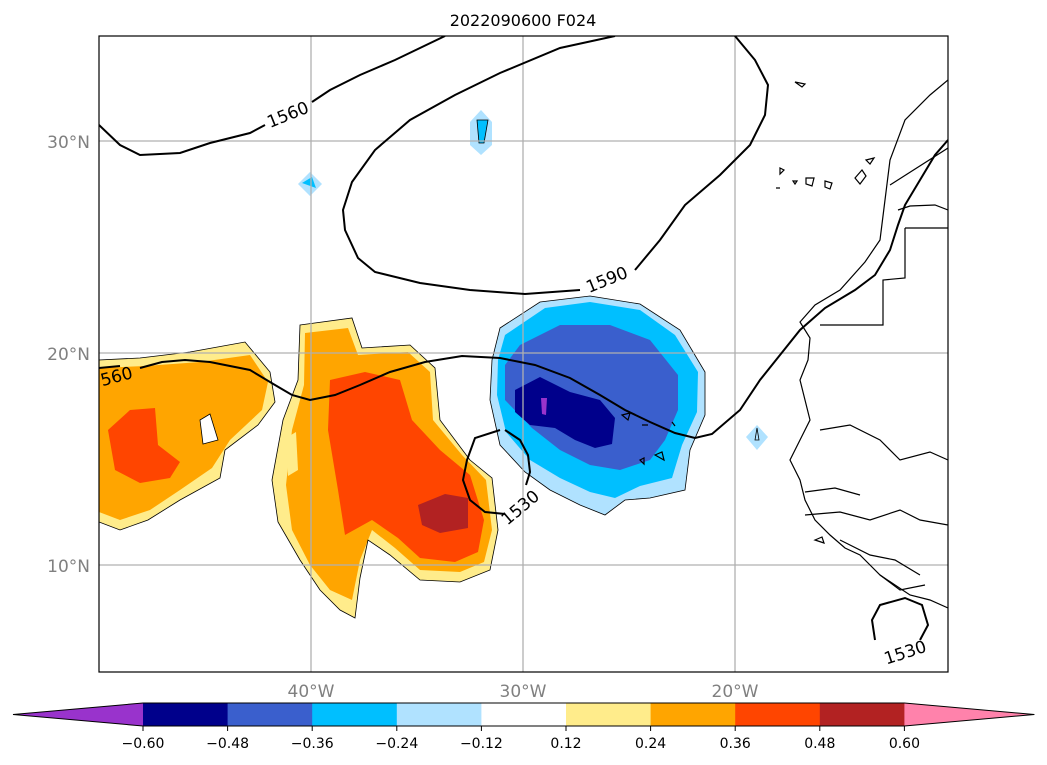  What do you see at coordinates (523, 20) in the screenshot?
I see `figure-title: 2022090600 F024` at bounding box center [523, 20].